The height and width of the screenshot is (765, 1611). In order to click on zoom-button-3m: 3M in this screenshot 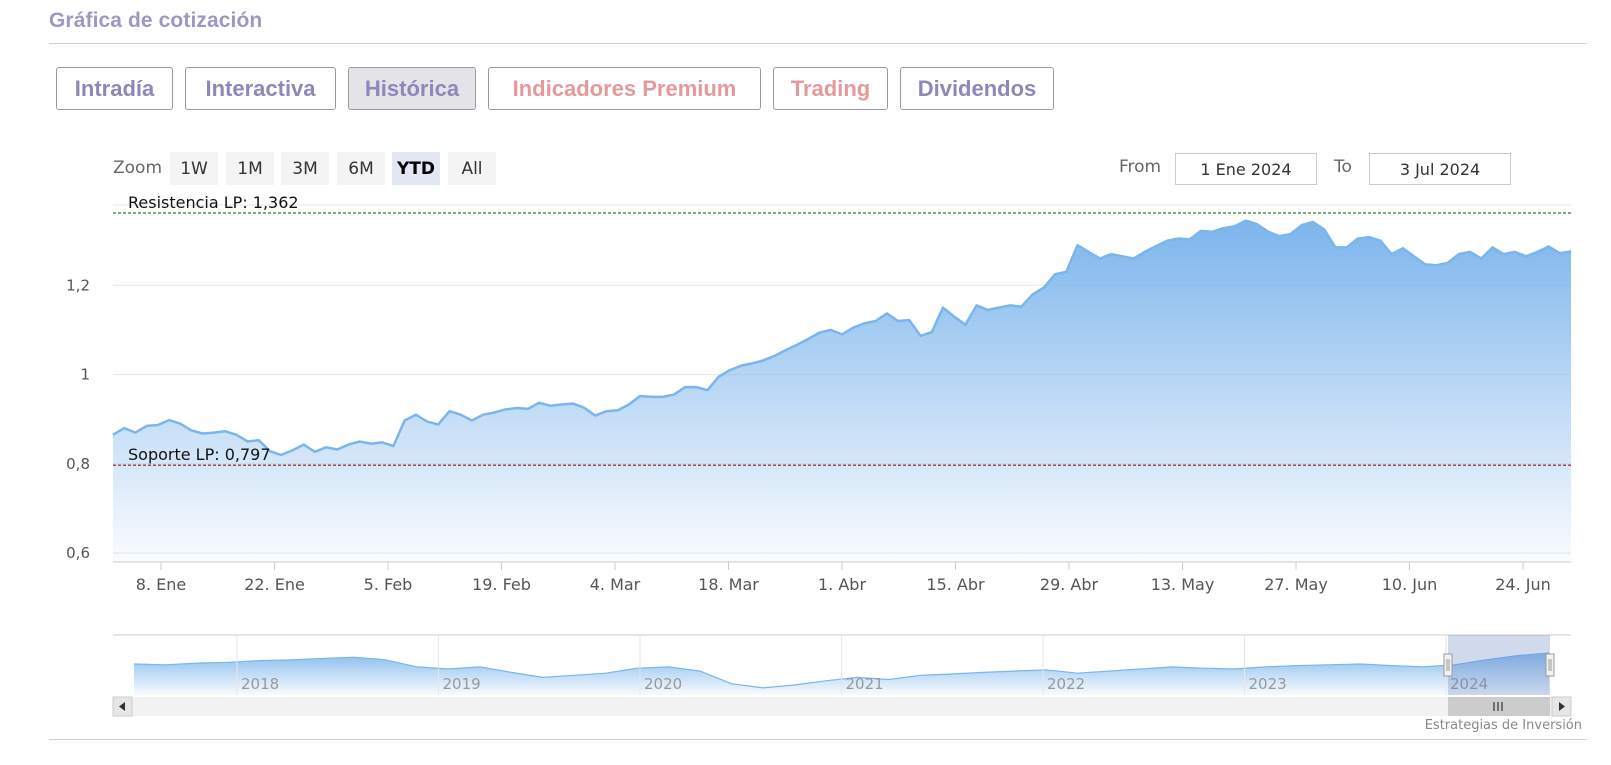, I will do `click(305, 168)`.